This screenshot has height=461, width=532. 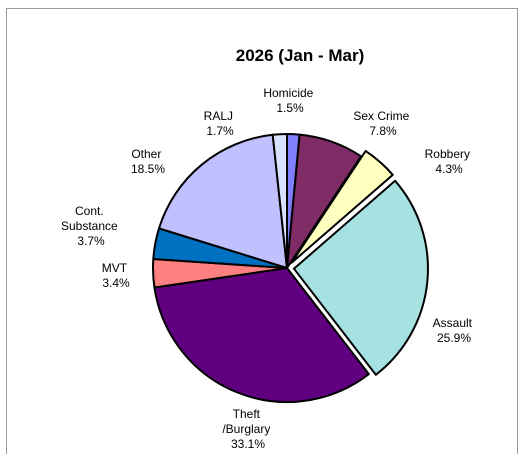 I want to click on label-homicide-value: 1.5%, so click(x=290, y=108).